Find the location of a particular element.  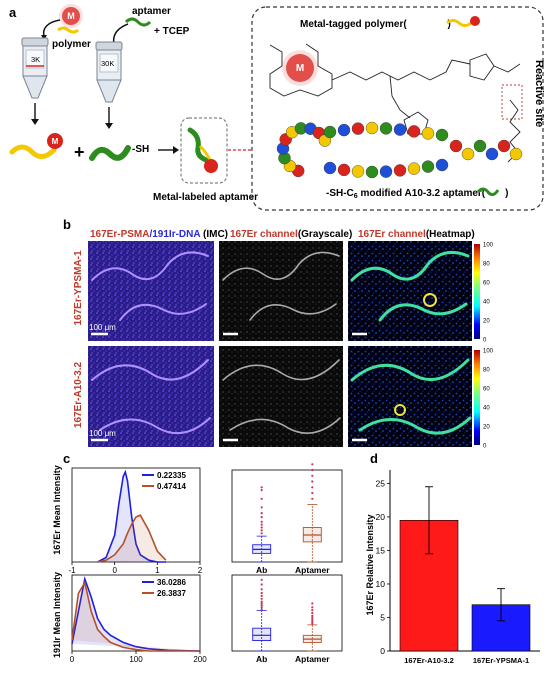

x-tick-label: 200 is located at coordinates (200, 659).